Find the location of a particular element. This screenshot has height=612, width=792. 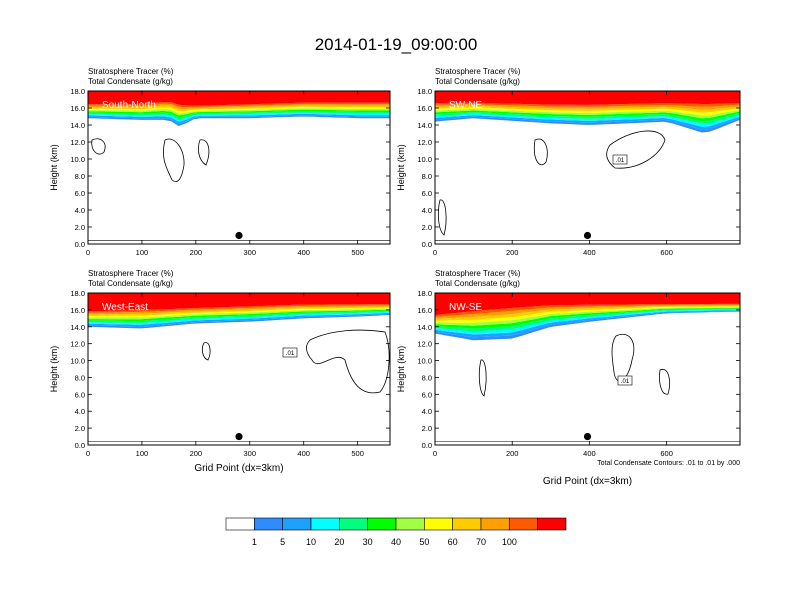

plot-area: .01 SW-NE is located at coordinates (587, 167).